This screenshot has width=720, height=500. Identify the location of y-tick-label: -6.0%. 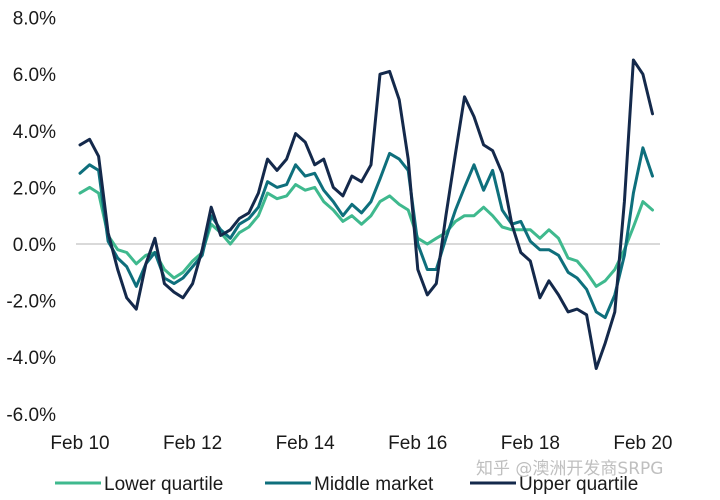
(31, 415).